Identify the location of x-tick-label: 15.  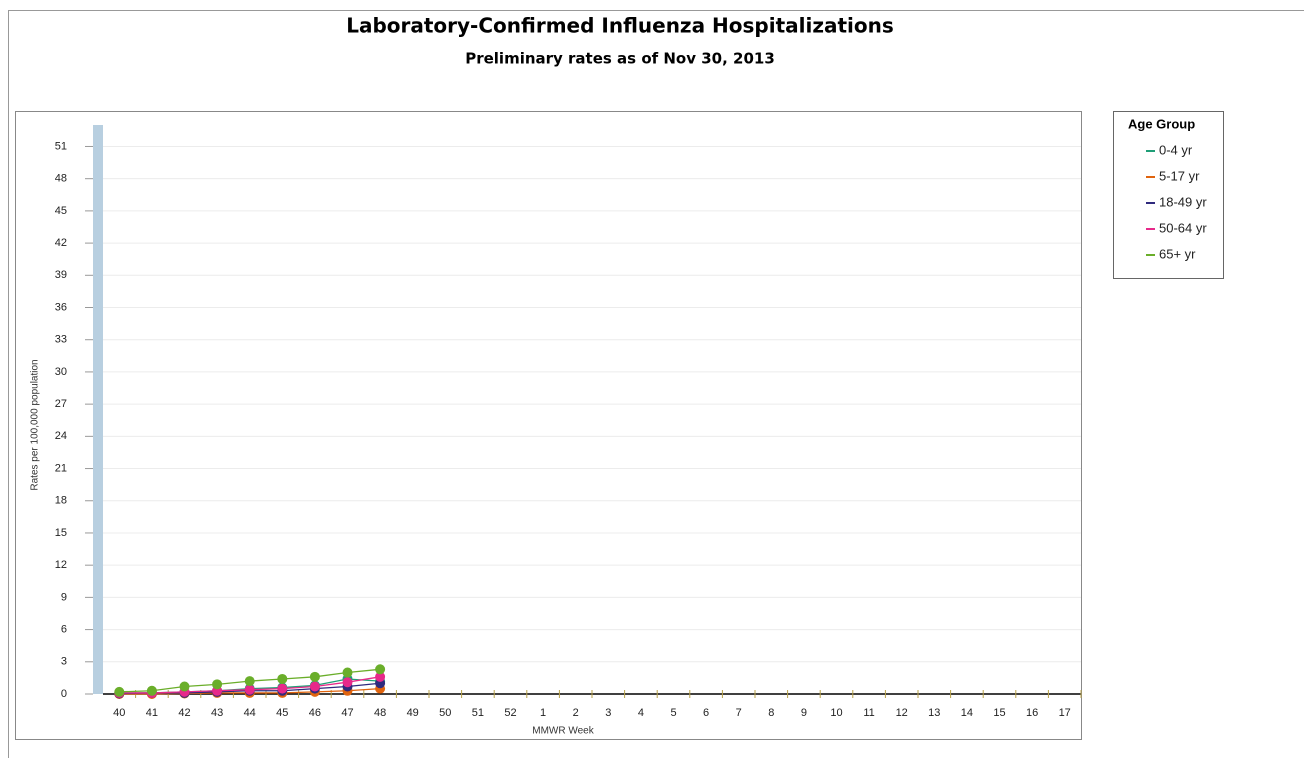
(999, 713).